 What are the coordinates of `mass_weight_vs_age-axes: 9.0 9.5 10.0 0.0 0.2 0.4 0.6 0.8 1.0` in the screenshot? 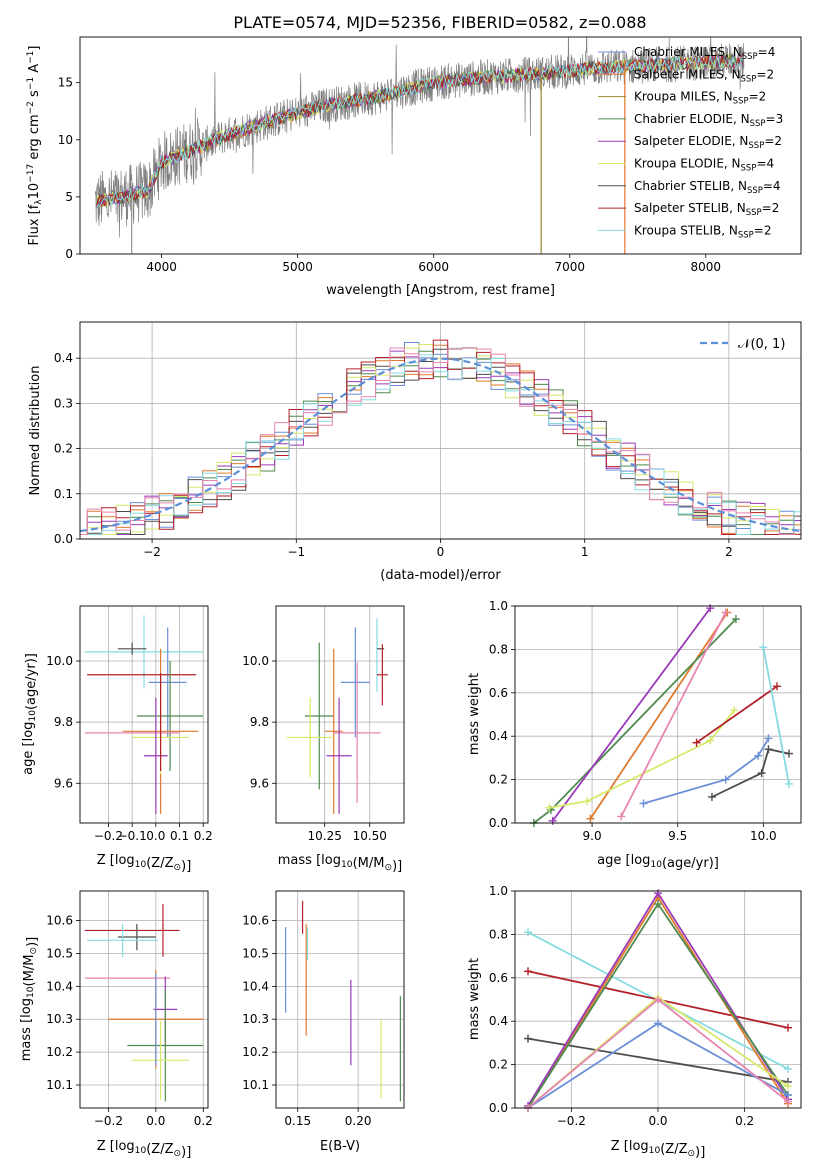 It's located at (645, 721).